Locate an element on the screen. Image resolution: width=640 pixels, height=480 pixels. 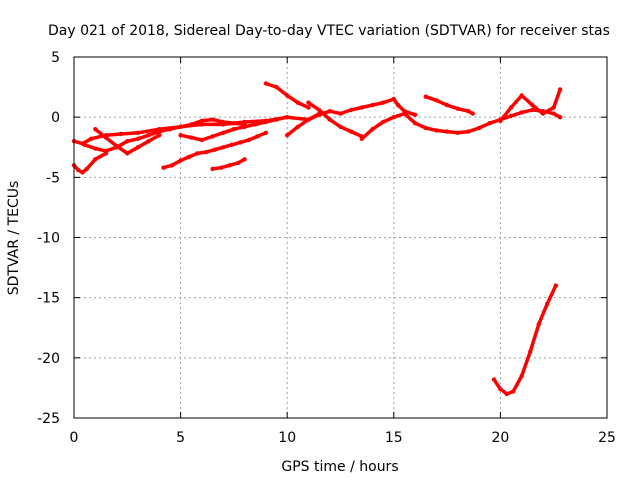
x-tick-label: 10 is located at coordinates (287, 438).